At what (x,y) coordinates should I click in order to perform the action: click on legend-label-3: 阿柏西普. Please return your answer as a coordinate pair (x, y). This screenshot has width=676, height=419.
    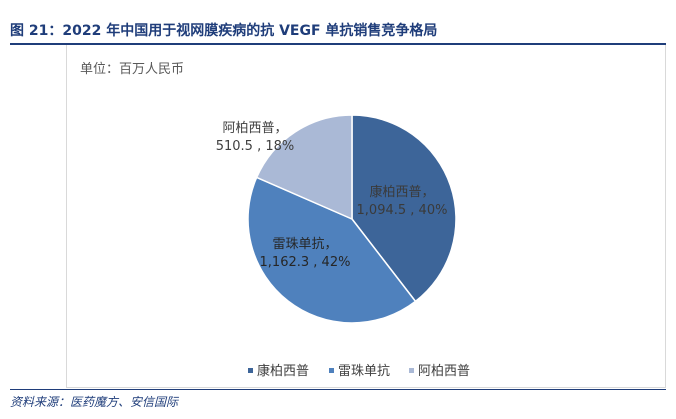
    Looking at the image, I should click on (444, 371).